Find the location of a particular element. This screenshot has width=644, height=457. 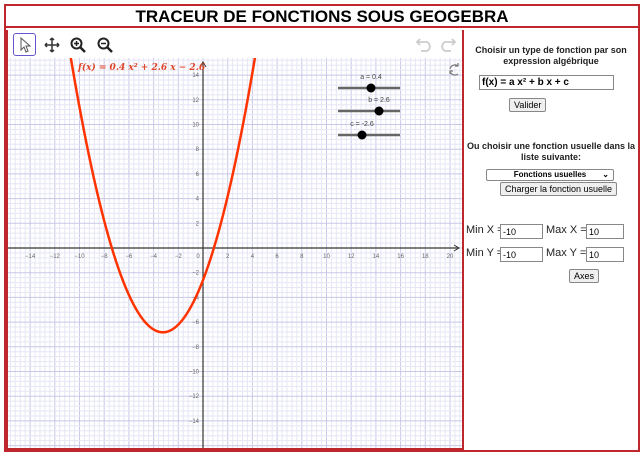

load-function-button: Charger la fonction usuelle is located at coordinates (559, 189).